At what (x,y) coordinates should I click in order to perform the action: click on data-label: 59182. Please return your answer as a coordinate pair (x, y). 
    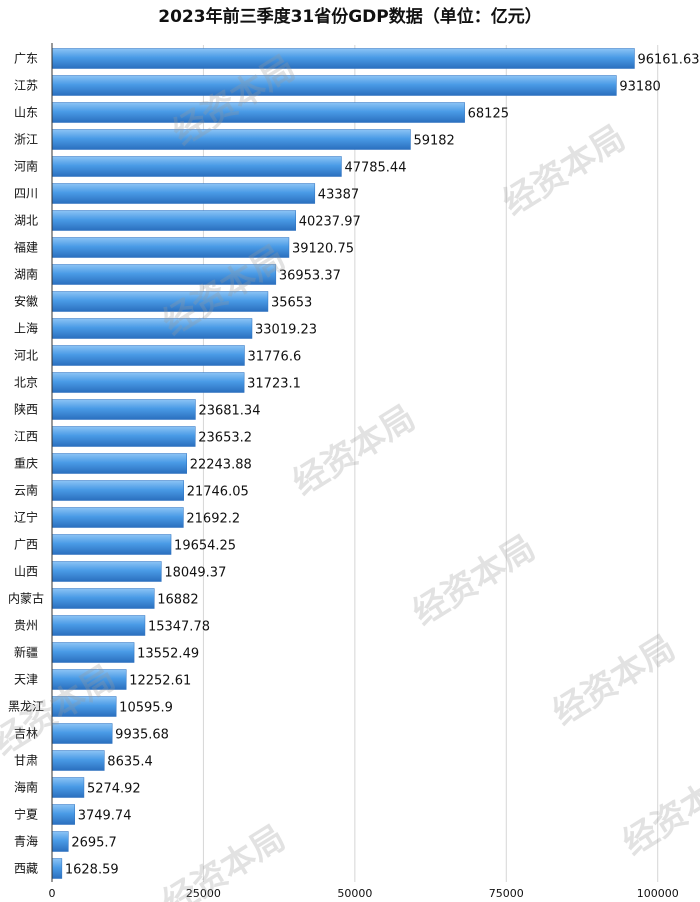
    Looking at the image, I should click on (433, 141).